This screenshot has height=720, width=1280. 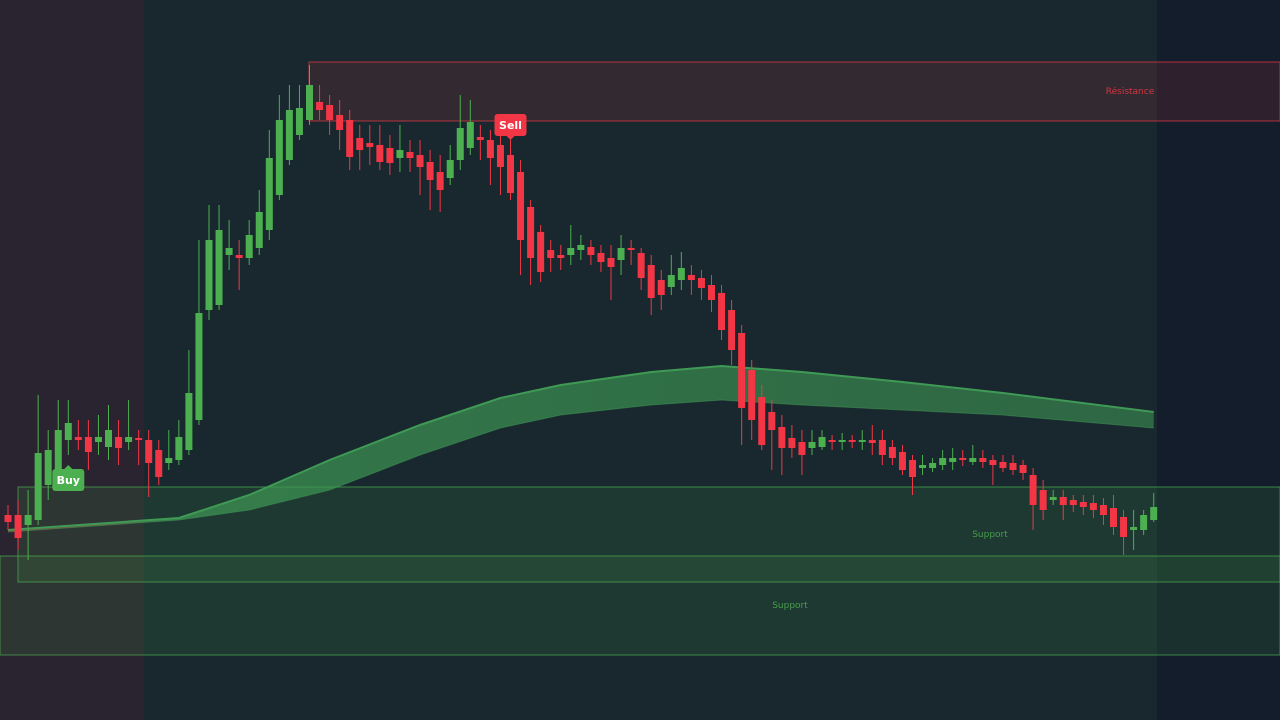 What do you see at coordinates (1130, 91) in the screenshot?
I see `zone-label: Résistance` at bounding box center [1130, 91].